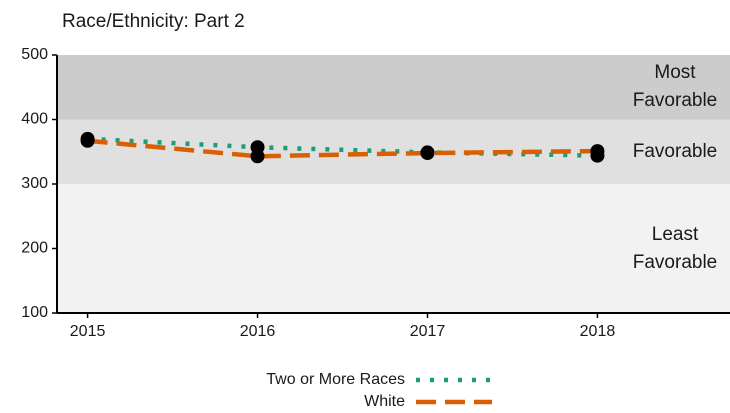 Image resolution: width=730 pixels, height=413 pixels. Describe the element at coordinates (34, 119) in the screenshot. I see `y-tick-label: 400` at that location.